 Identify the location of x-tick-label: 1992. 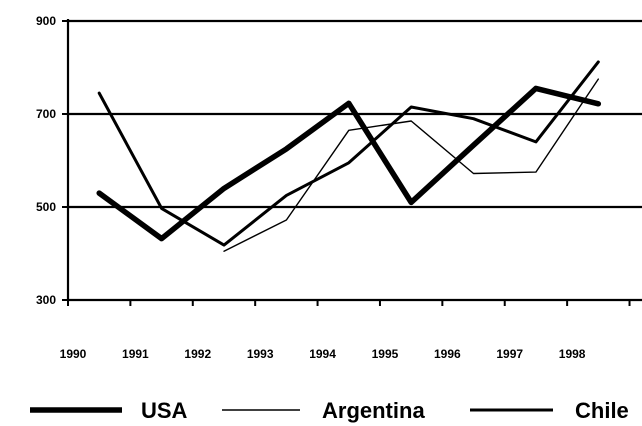
(197, 354).